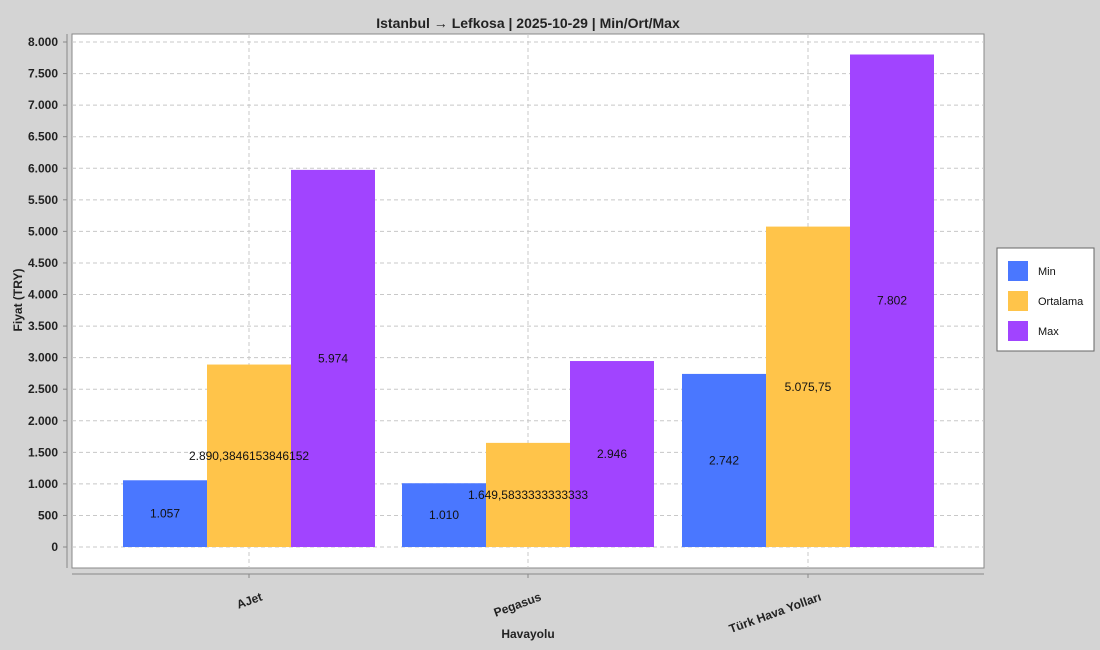  What do you see at coordinates (43, 358) in the screenshot?
I see `y-tick-label: 3.000` at bounding box center [43, 358].